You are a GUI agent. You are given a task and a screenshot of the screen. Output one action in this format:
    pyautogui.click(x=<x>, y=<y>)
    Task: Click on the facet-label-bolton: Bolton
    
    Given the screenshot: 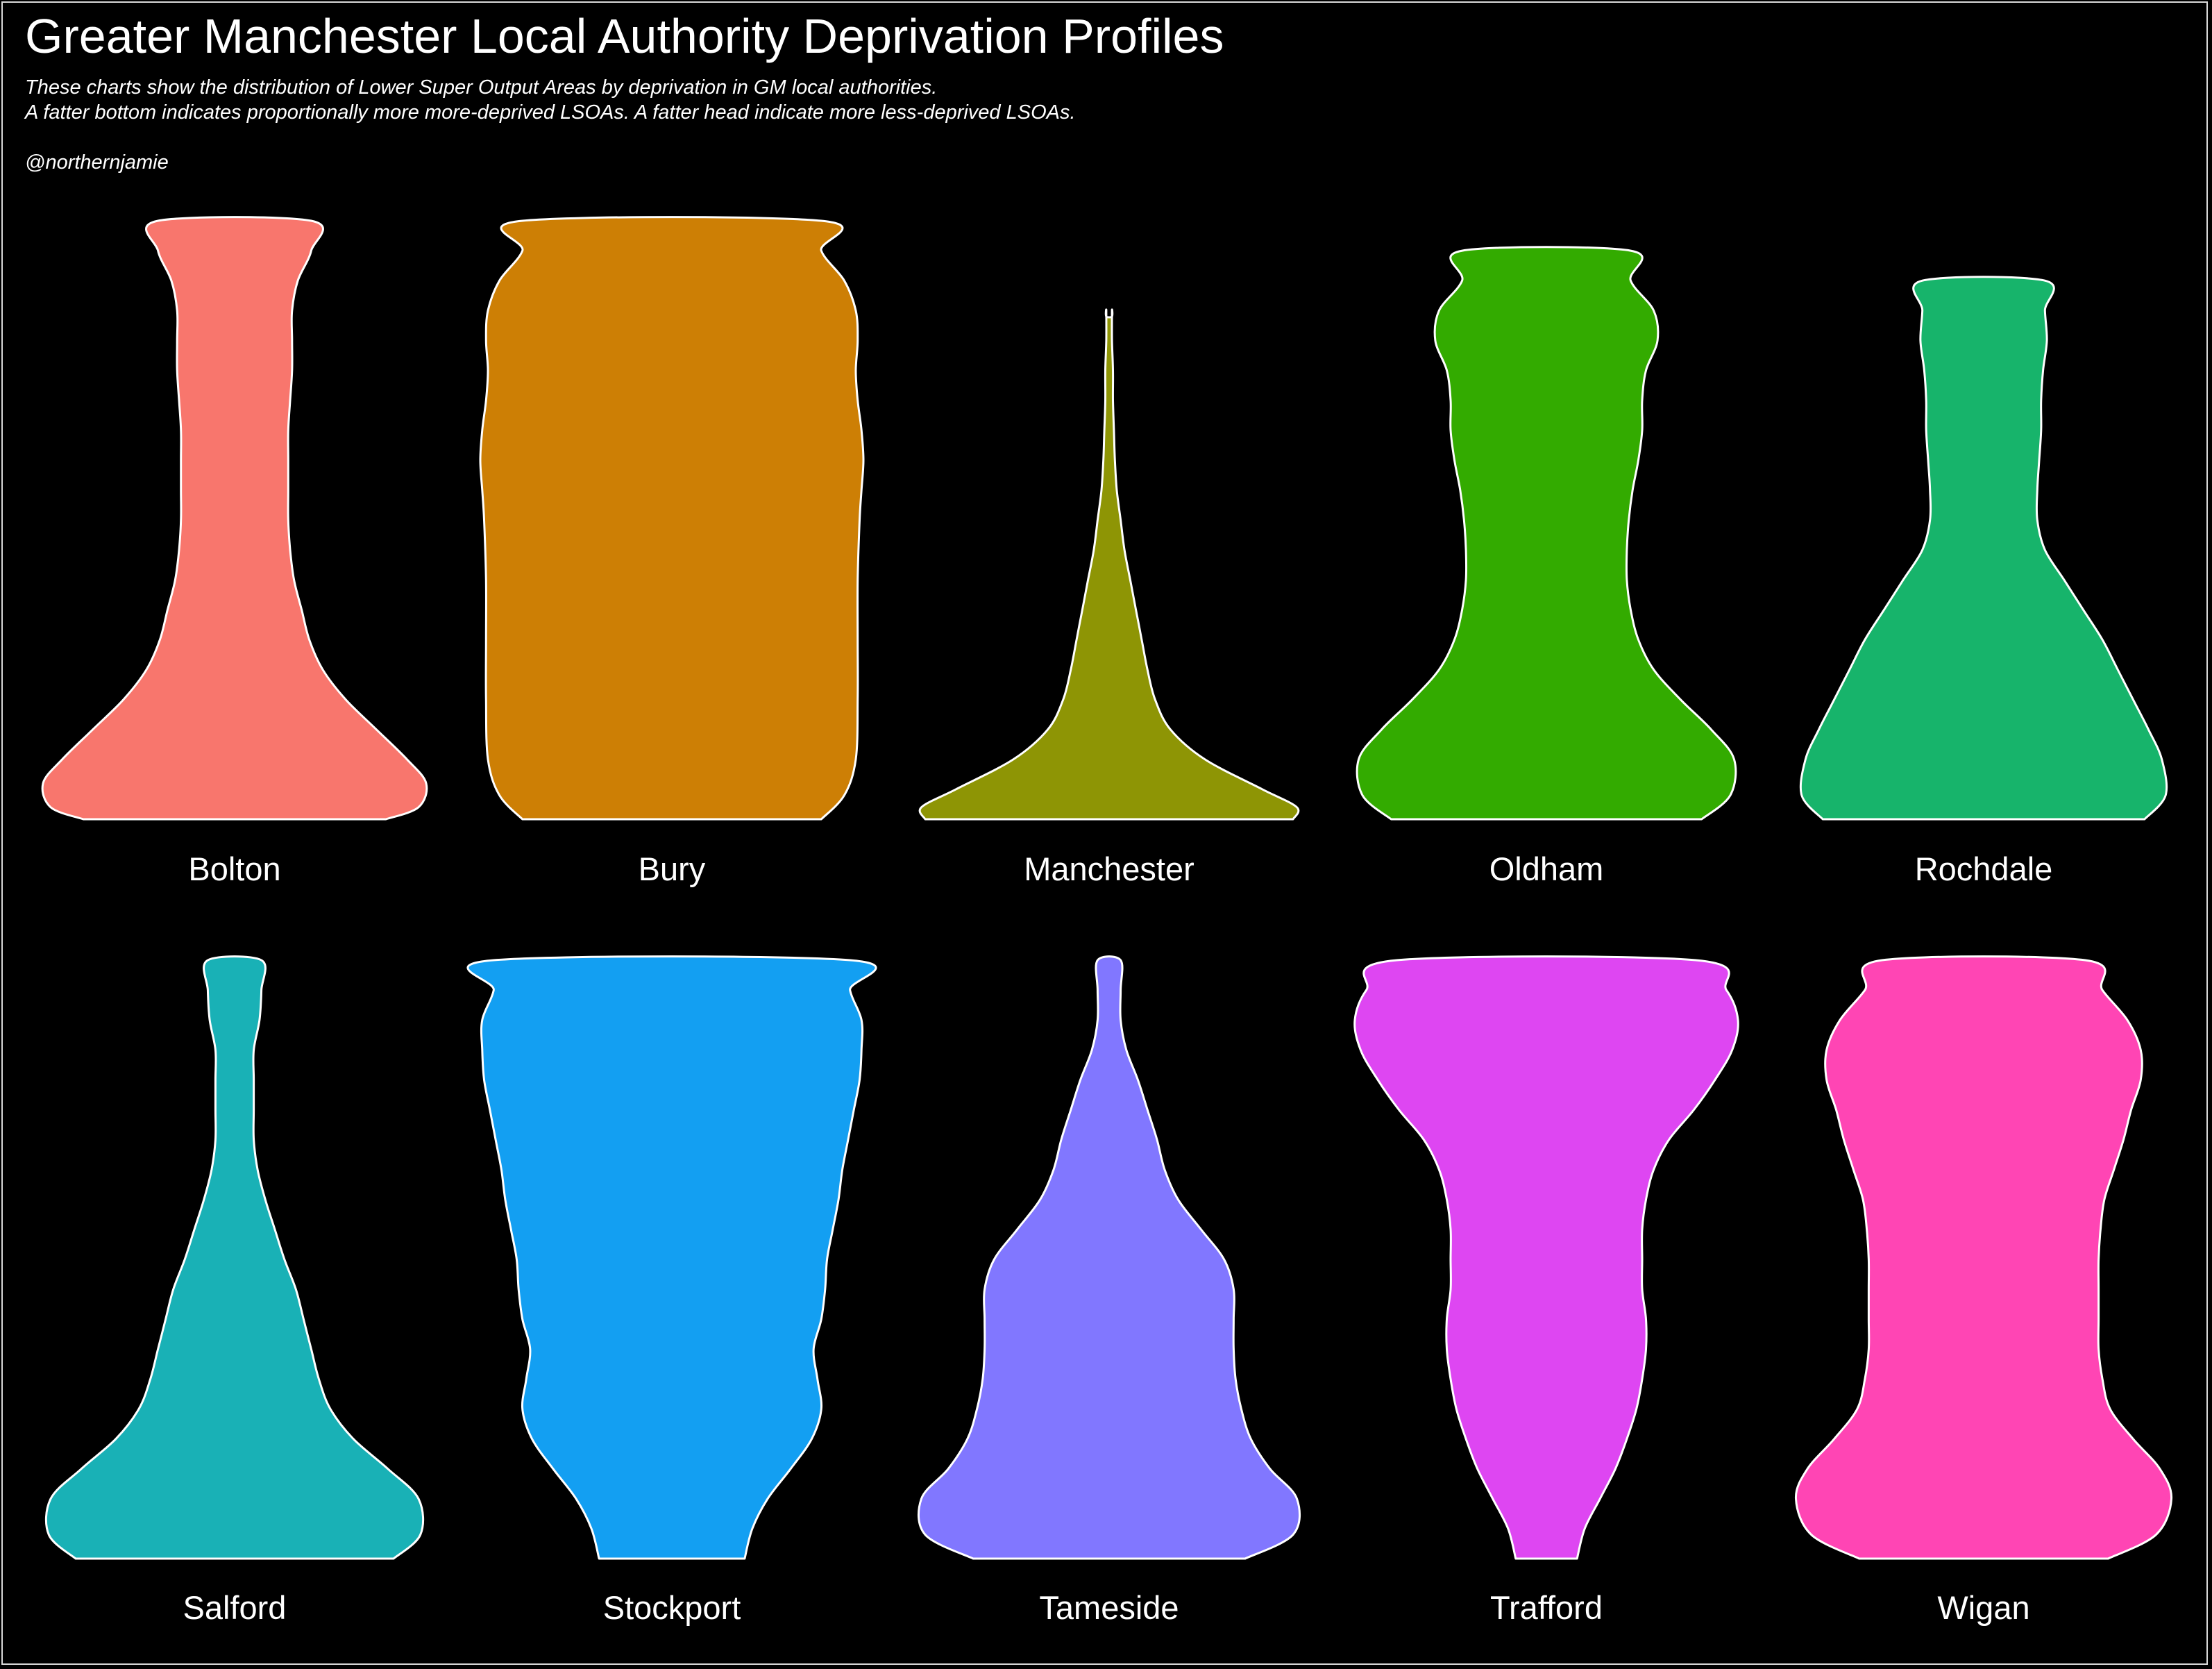 What is the action you would take?
    pyautogui.click(x=234, y=868)
    